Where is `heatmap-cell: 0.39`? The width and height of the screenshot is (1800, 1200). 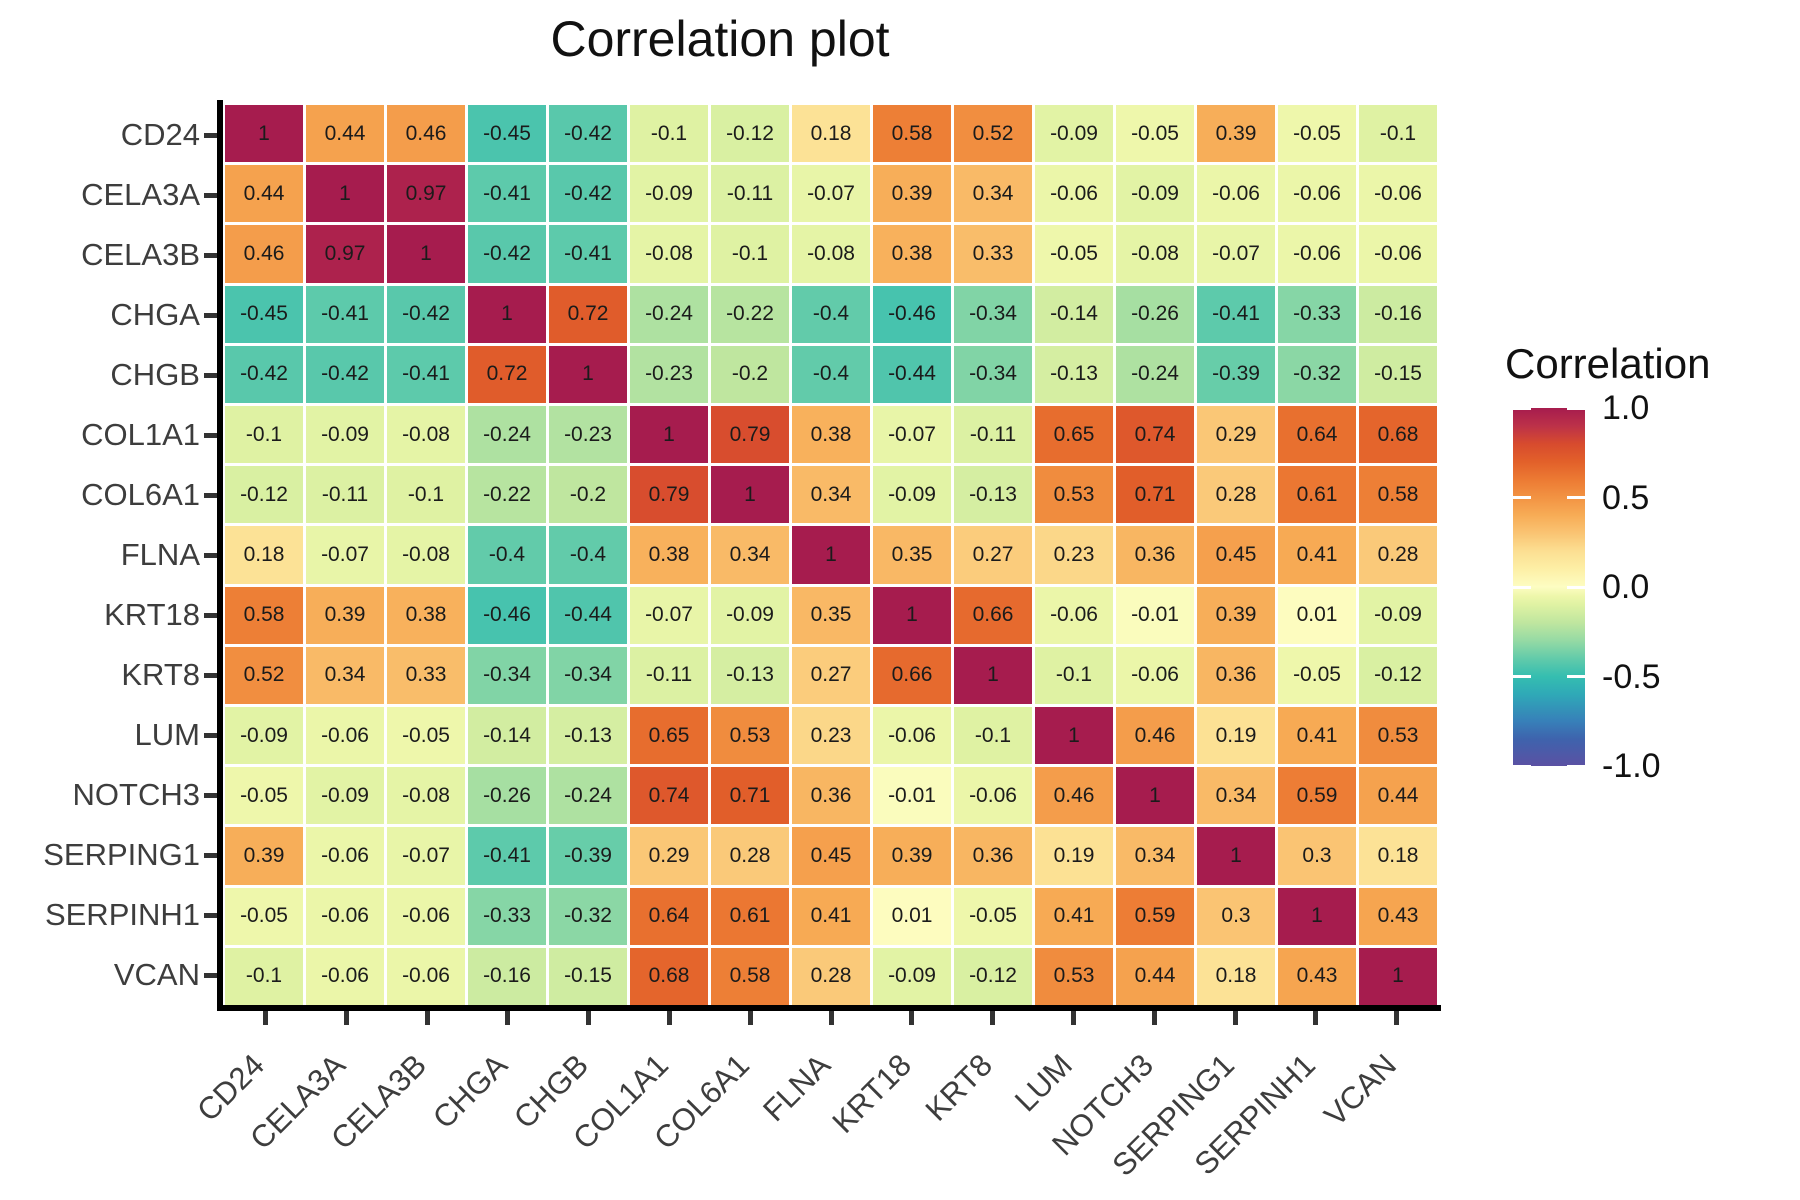
heatmap-cell: 0.39 is located at coordinates (345, 615).